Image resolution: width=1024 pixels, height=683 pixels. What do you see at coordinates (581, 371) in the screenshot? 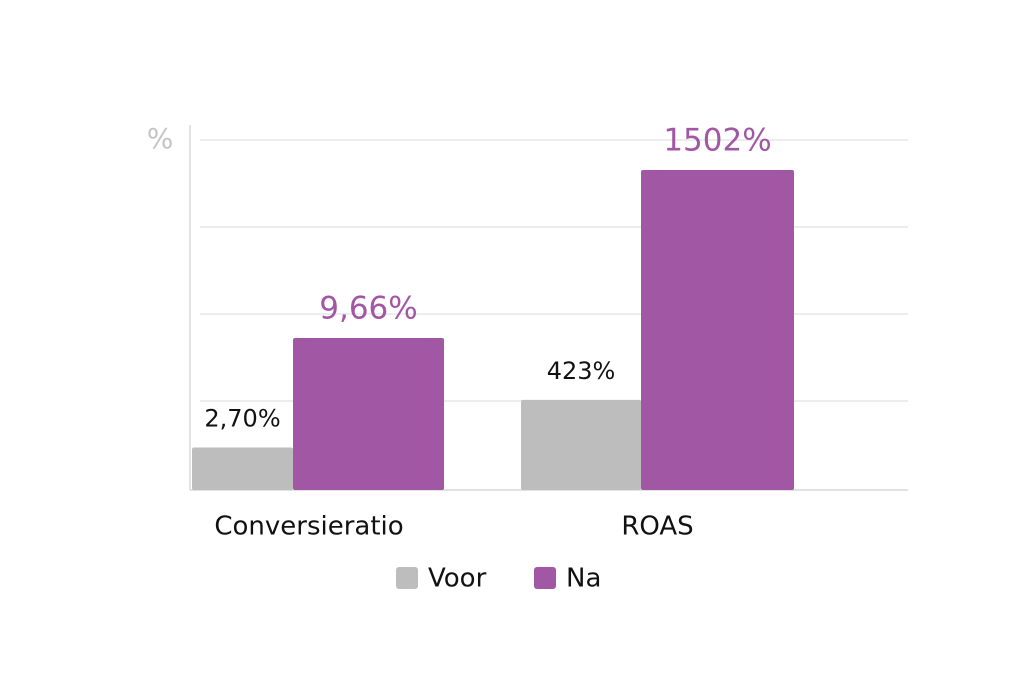
I see `value-label: 423%` at bounding box center [581, 371].